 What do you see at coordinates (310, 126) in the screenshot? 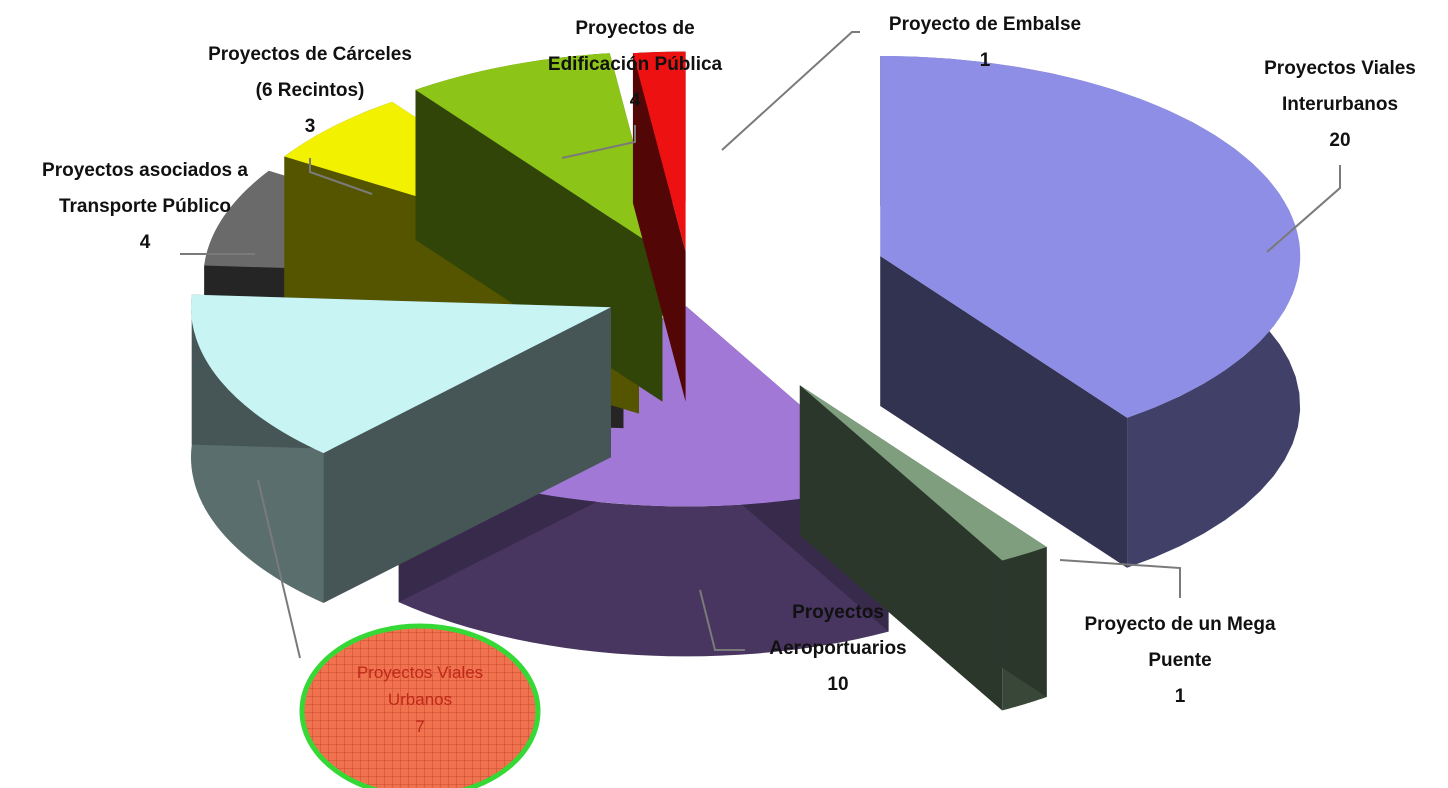
I see `slice-value-label: 3` at bounding box center [310, 126].